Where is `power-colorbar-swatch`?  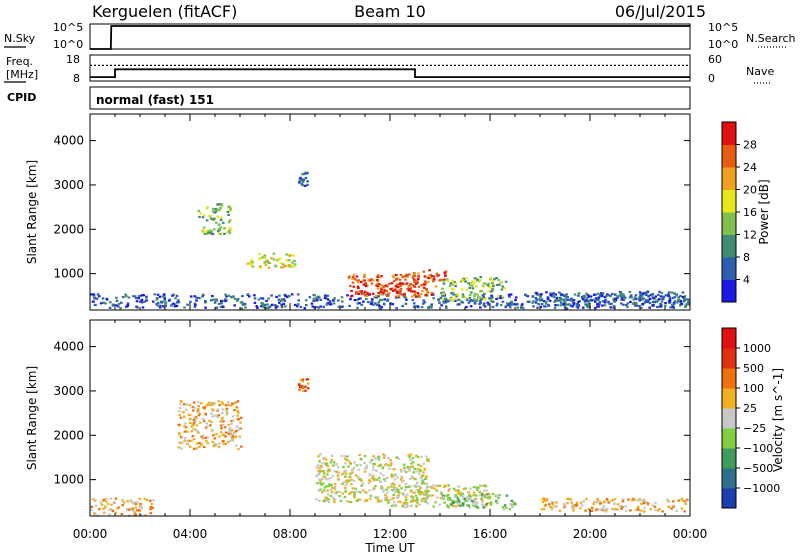 power-colorbar-swatch is located at coordinates (729, 133).